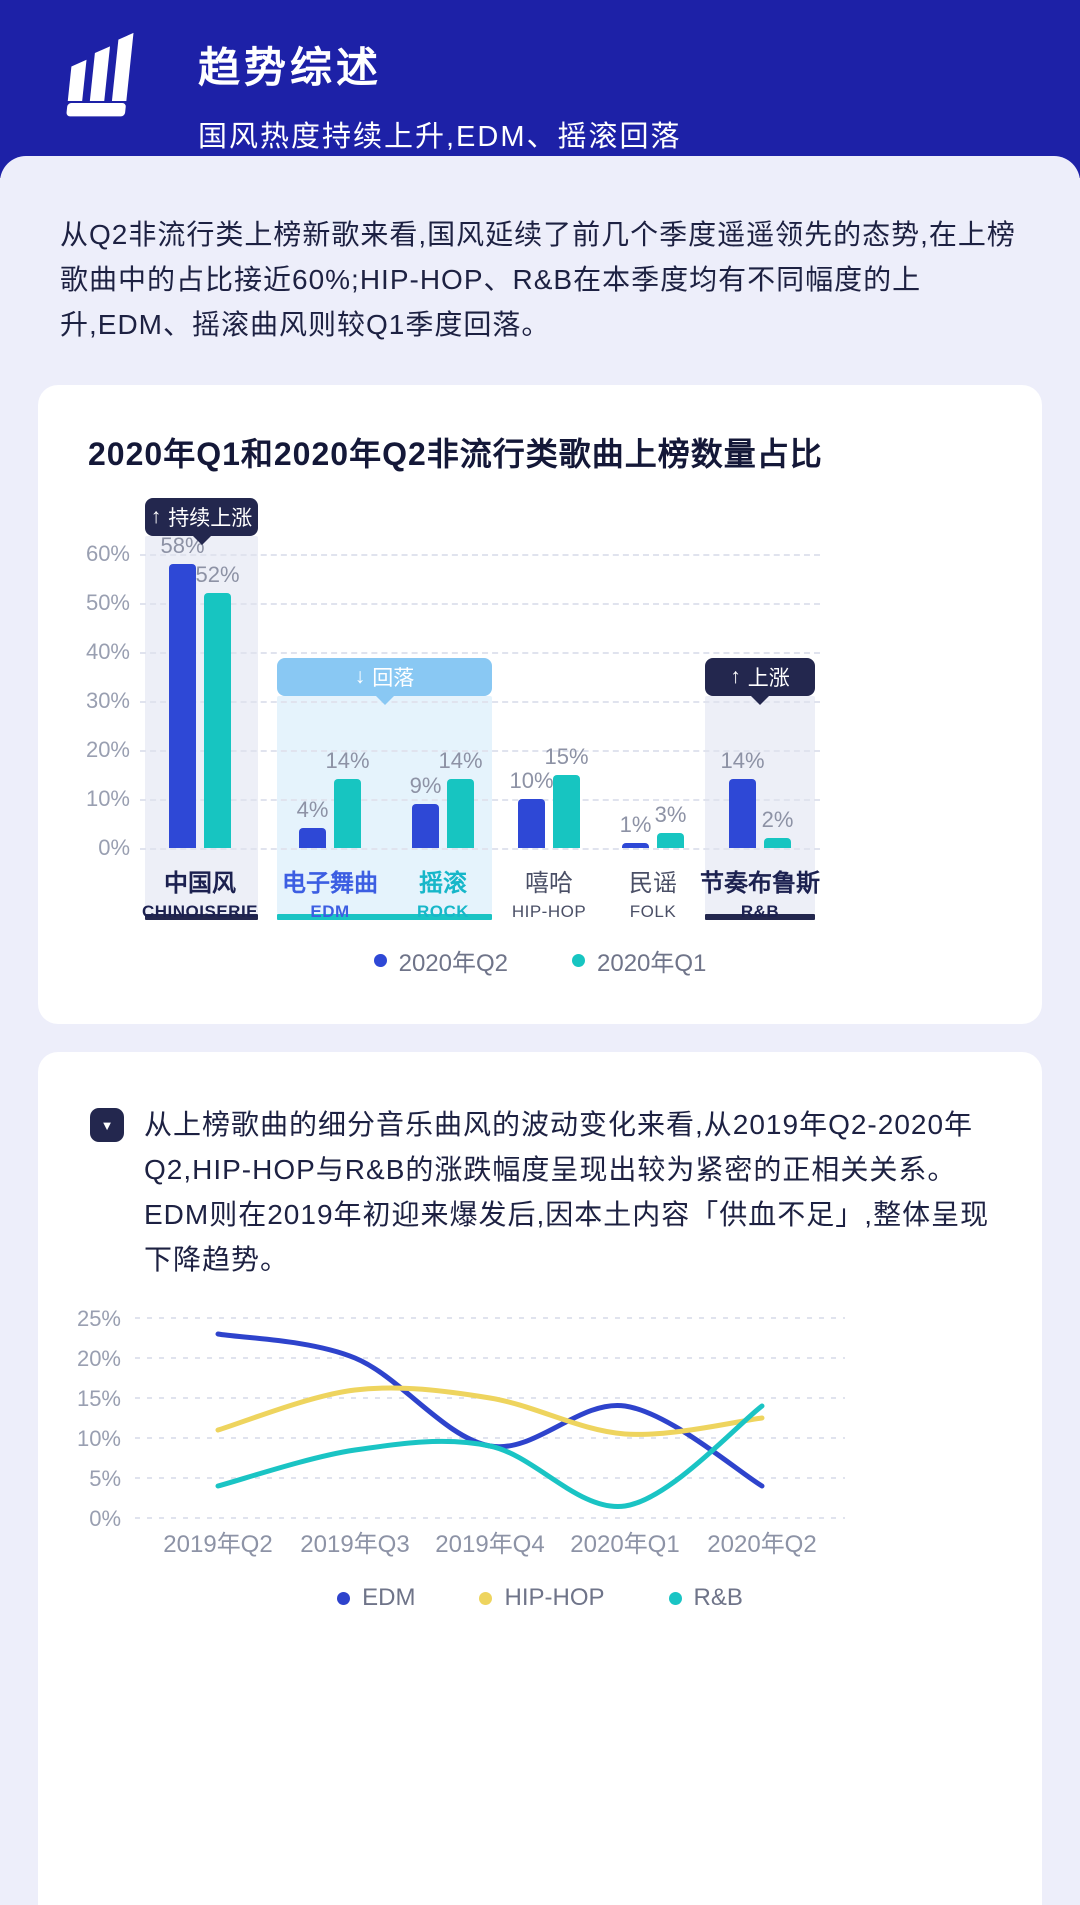 This screenshot has width=1080, height=1905. What do you see at coordinates (201, 725) in the screenshot?
I see `highlight-band-chinoiserie` at bounding box center [201, 725].